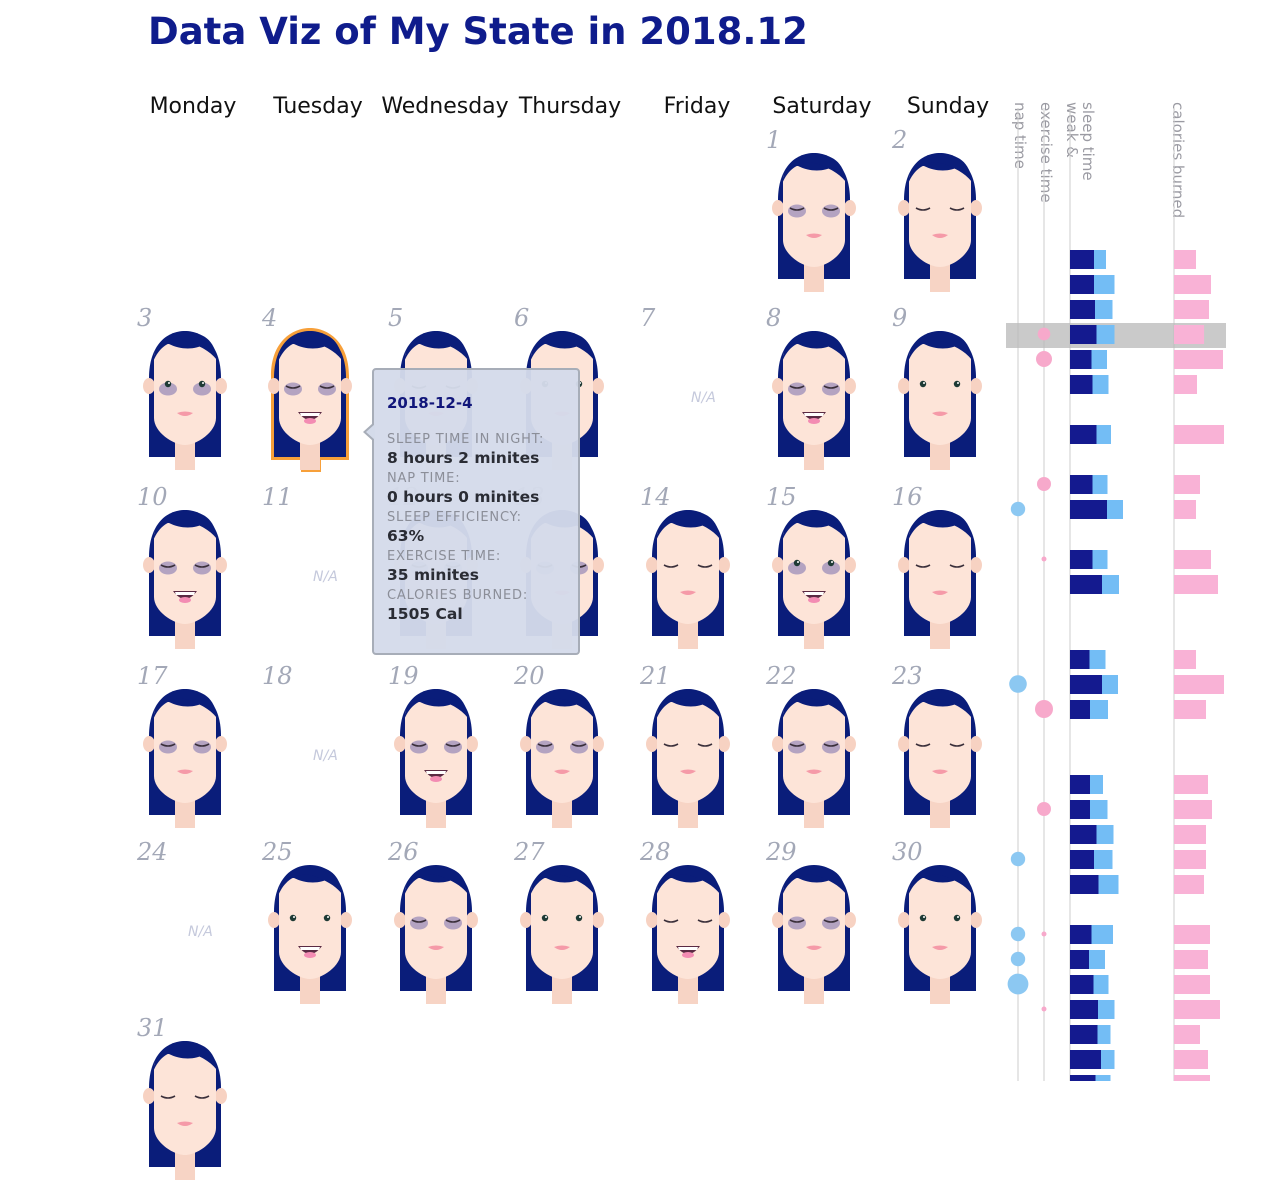 The image size is (1280, 1188). What do you see at coordinates (403, 676) in the screenshot?
I see `day-number-19: 19` at bounding box center [403, 676].